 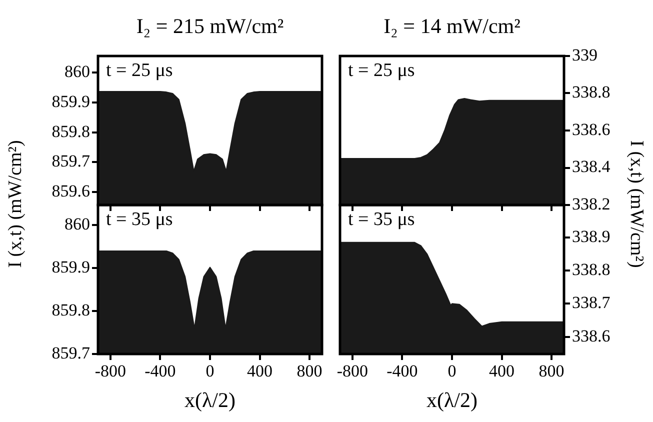 What do you see at coordinates (210, 26) in the screenshot?
I see `chart-title: I₂ = 215 mW/cm²` at bounding box center [210, 26].